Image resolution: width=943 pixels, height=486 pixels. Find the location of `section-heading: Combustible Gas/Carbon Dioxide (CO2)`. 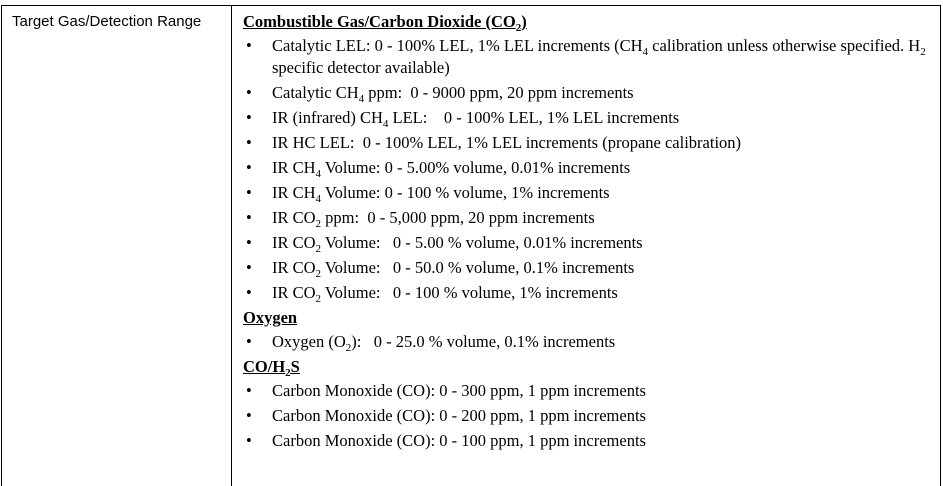

section-heading: Combustible Gas/Carbon Dioxide (CO2) is located at coordinates (587, 22).